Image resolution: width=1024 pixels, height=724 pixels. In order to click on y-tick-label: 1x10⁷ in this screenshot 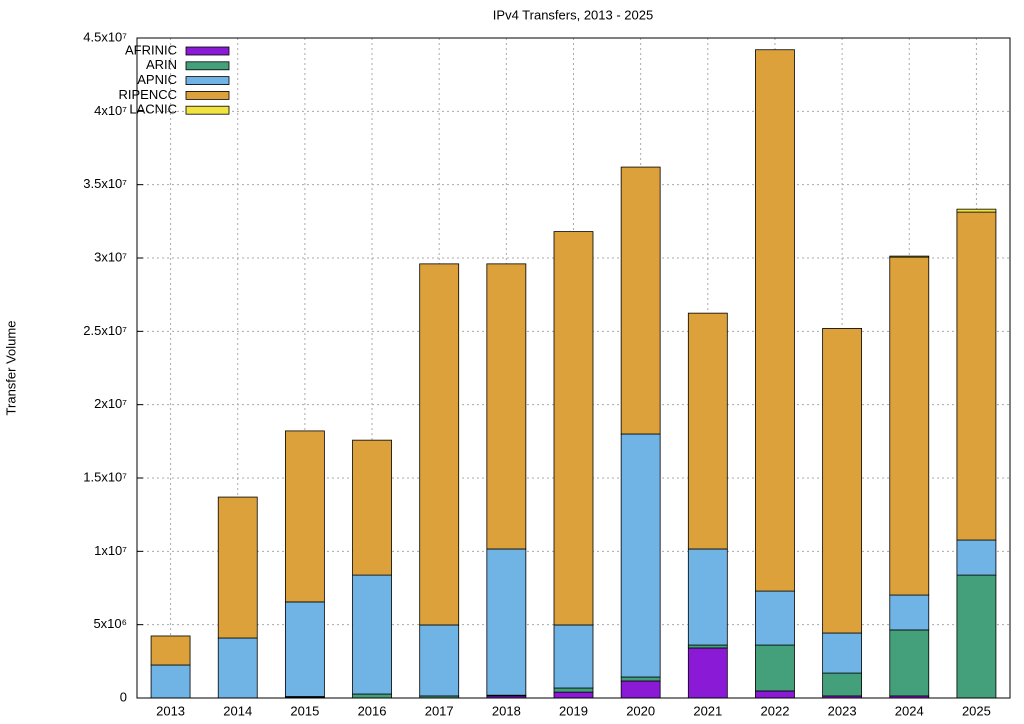, I will do `click(110, 550)`.